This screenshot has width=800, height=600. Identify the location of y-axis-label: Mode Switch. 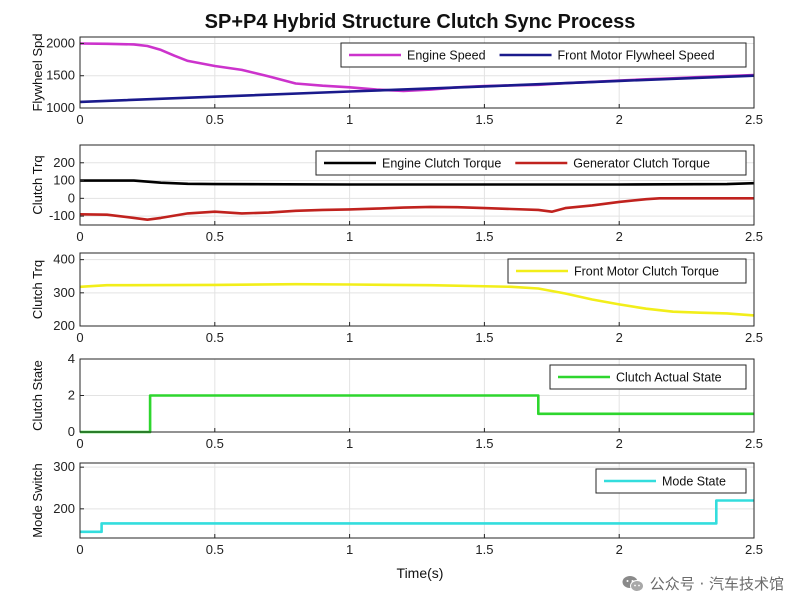
(37, 500).